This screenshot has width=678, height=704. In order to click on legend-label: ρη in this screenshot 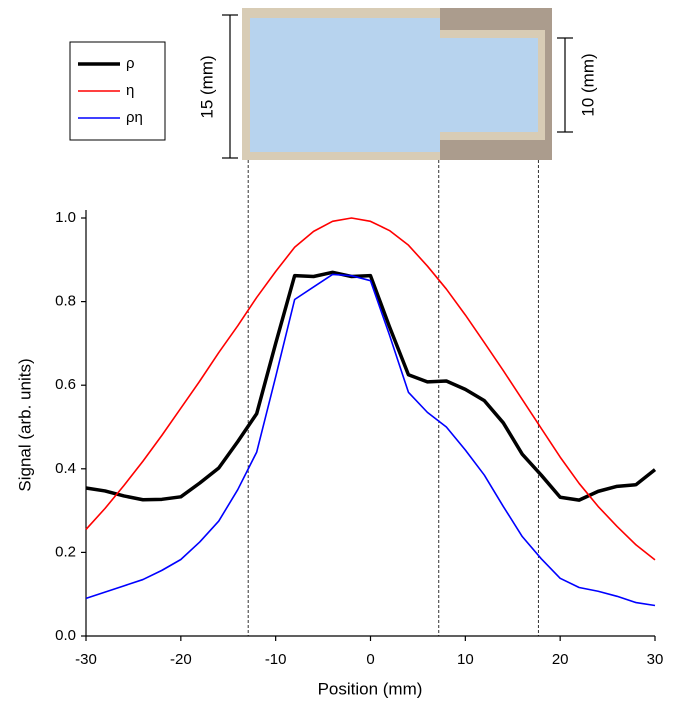, I will do `click(134, 117)`.